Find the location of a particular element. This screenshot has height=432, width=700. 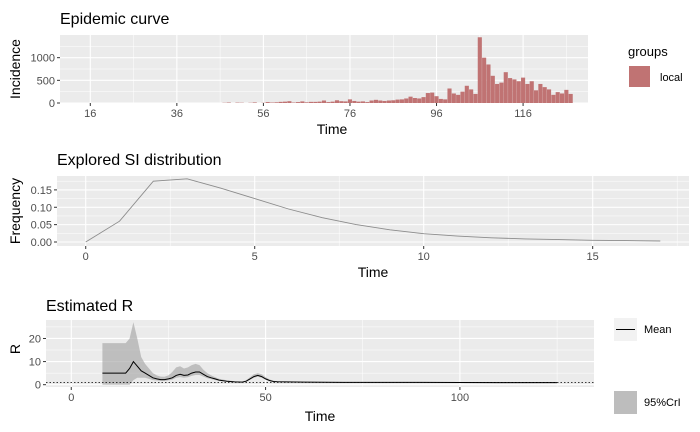

epi-x-tick-label: 116 is located at coordinates (523, 114).